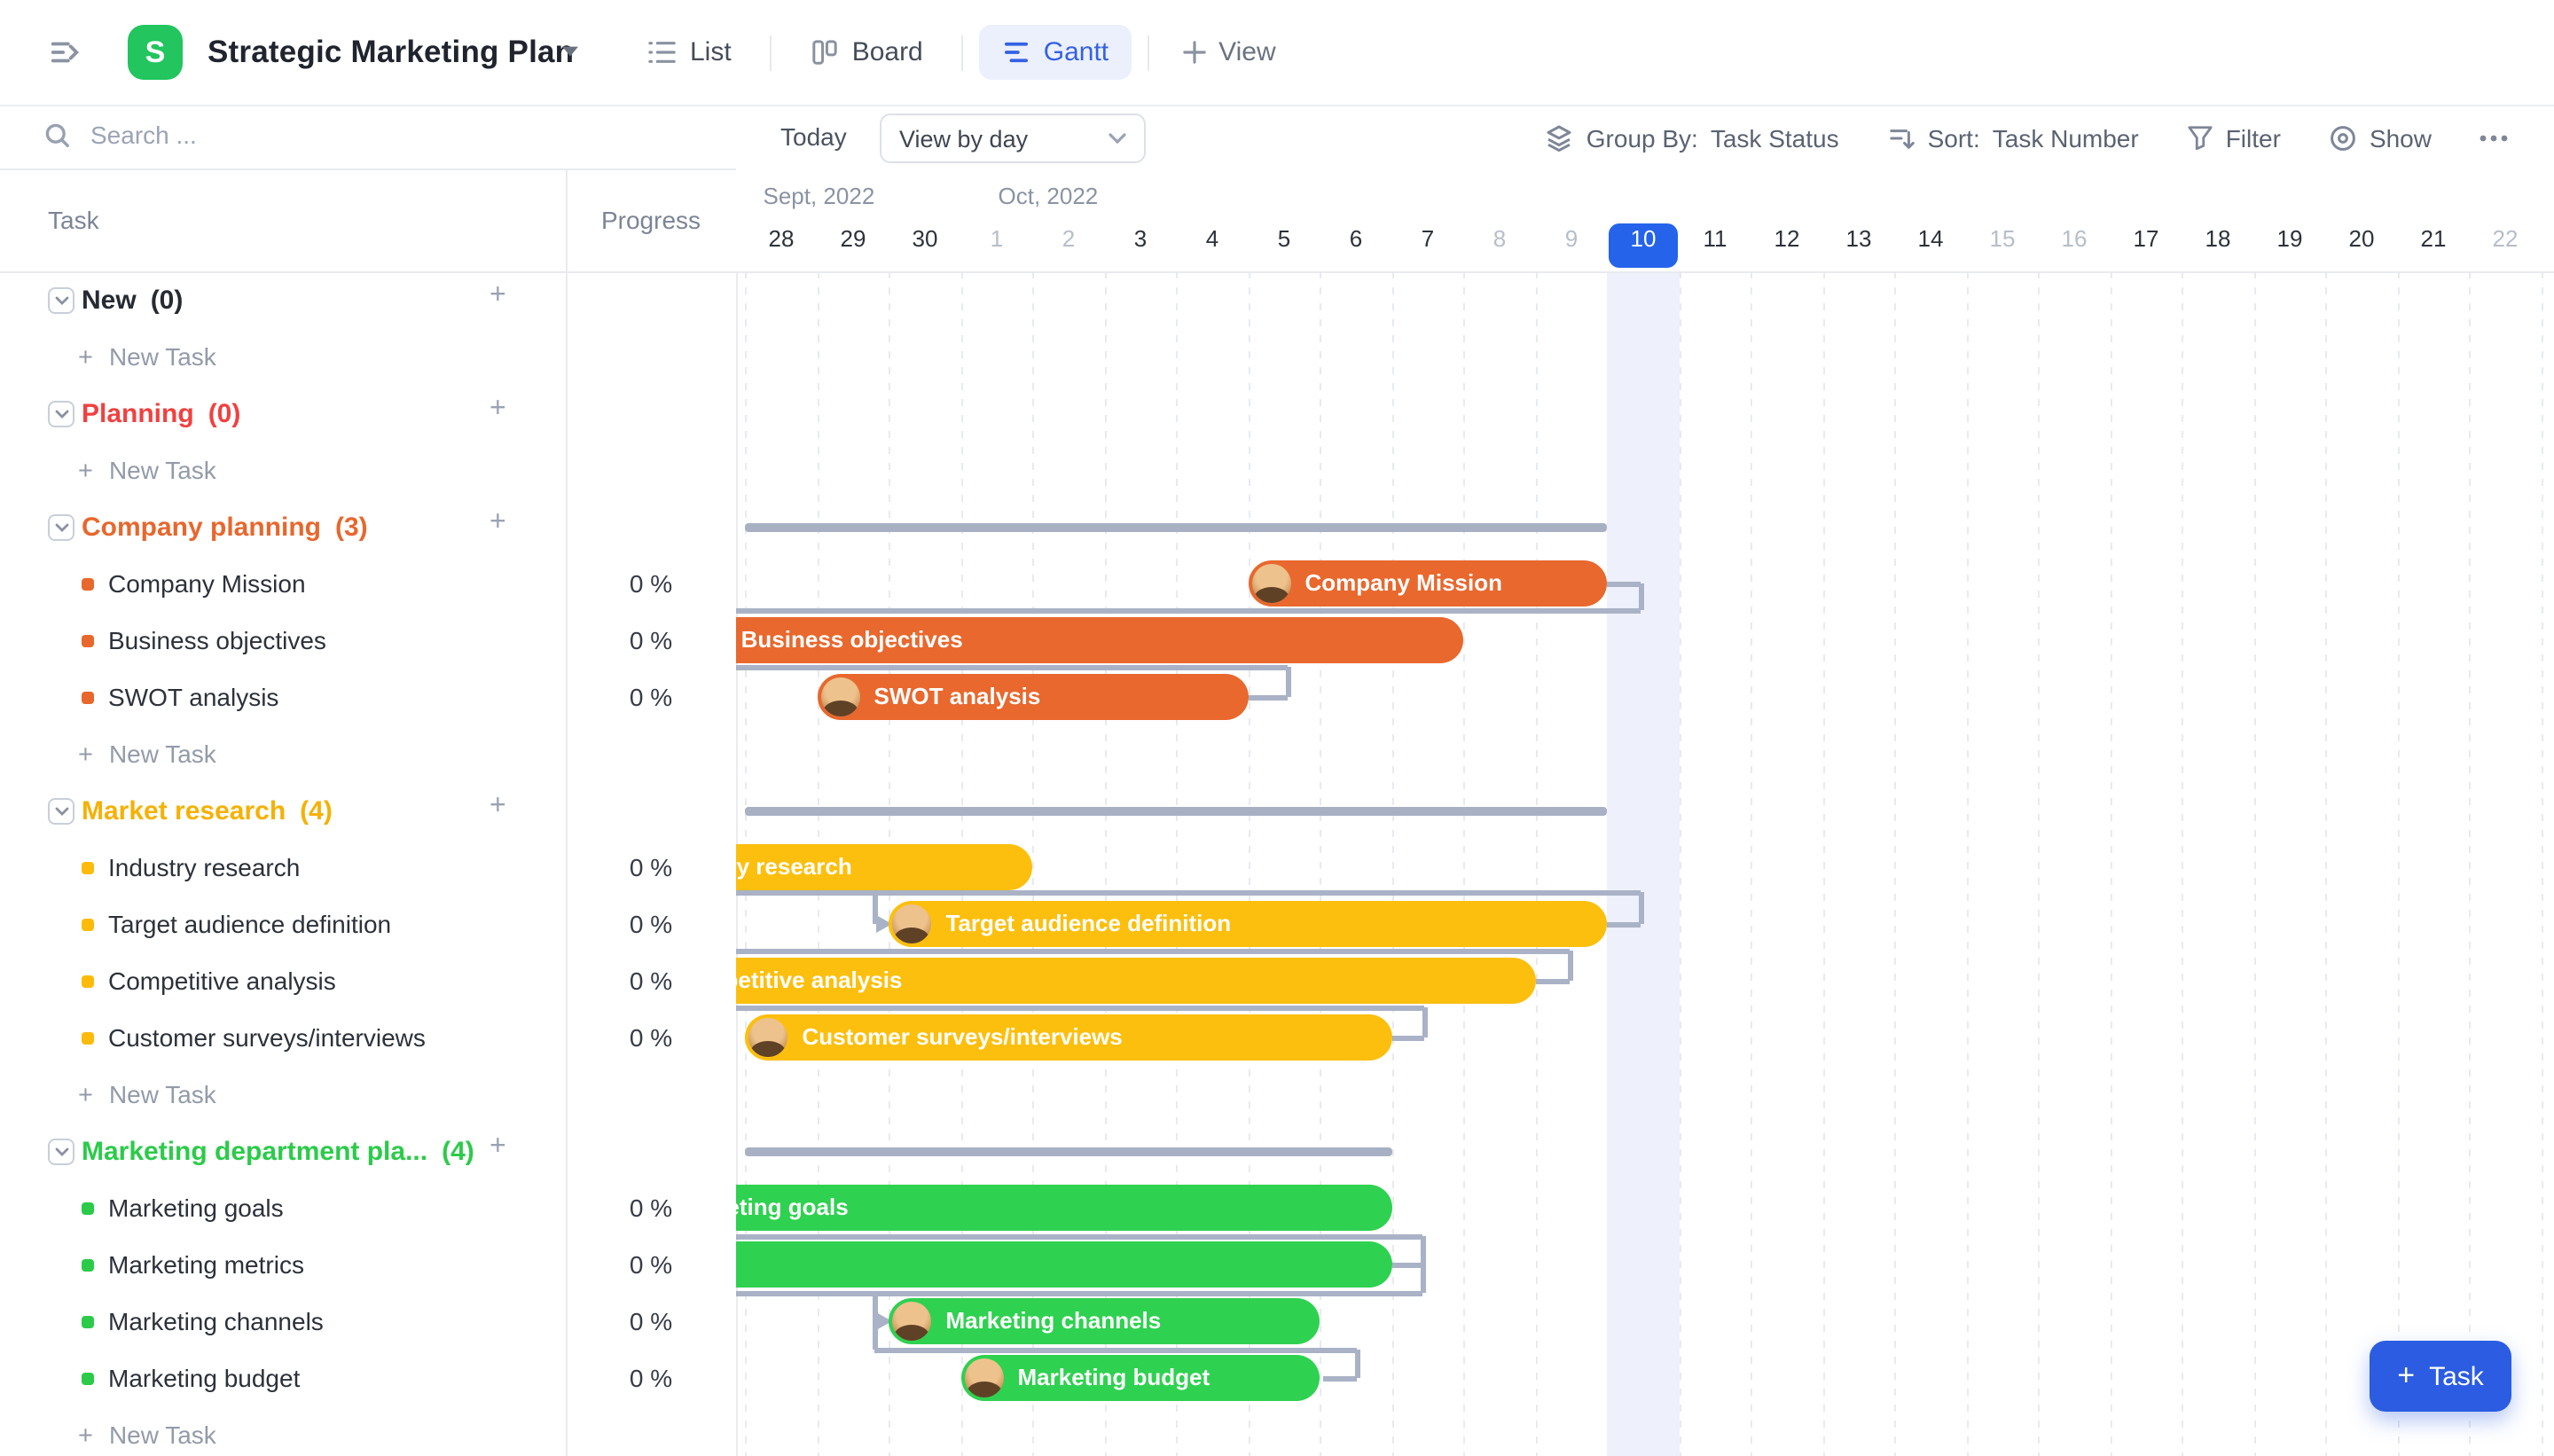  What do you see at coordinates (2433, 238) in the screenshot?
I see `day-header-cell: 21` at bounding box center [2433, 238].